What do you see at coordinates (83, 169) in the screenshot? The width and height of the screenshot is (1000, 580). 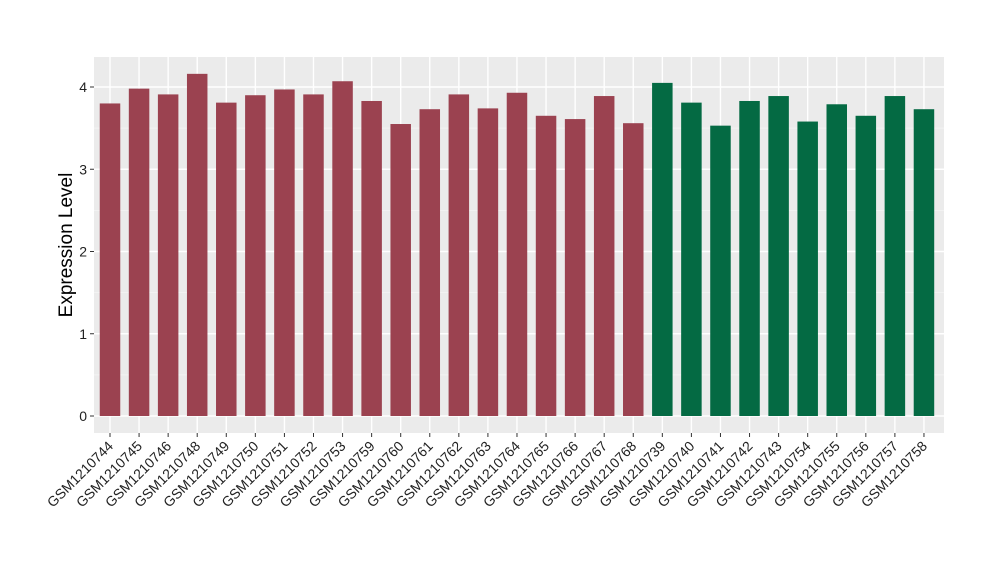 I see `y-tick-label: 3` at bounding box center [83, 169].